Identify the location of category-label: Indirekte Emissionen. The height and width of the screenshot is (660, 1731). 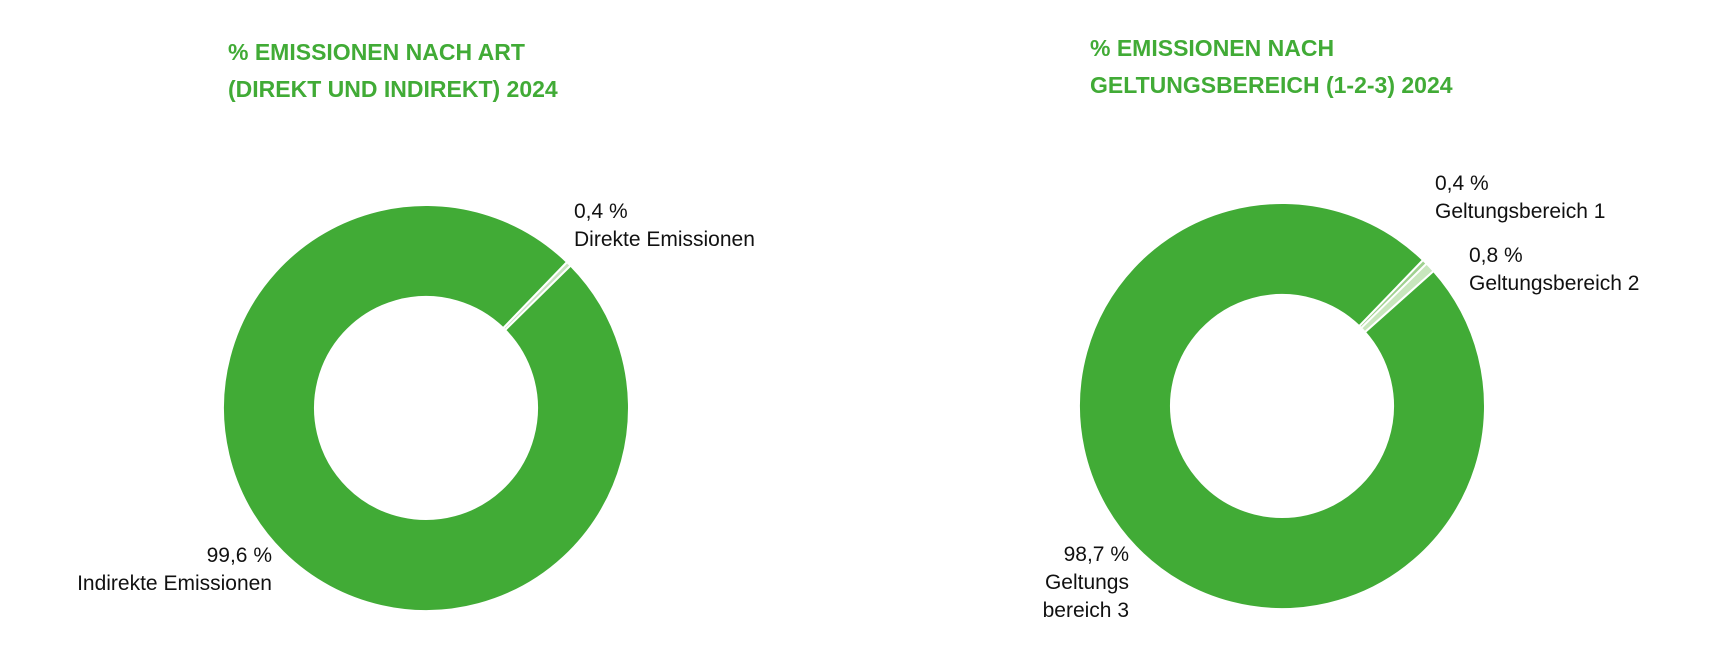
(174, 583).